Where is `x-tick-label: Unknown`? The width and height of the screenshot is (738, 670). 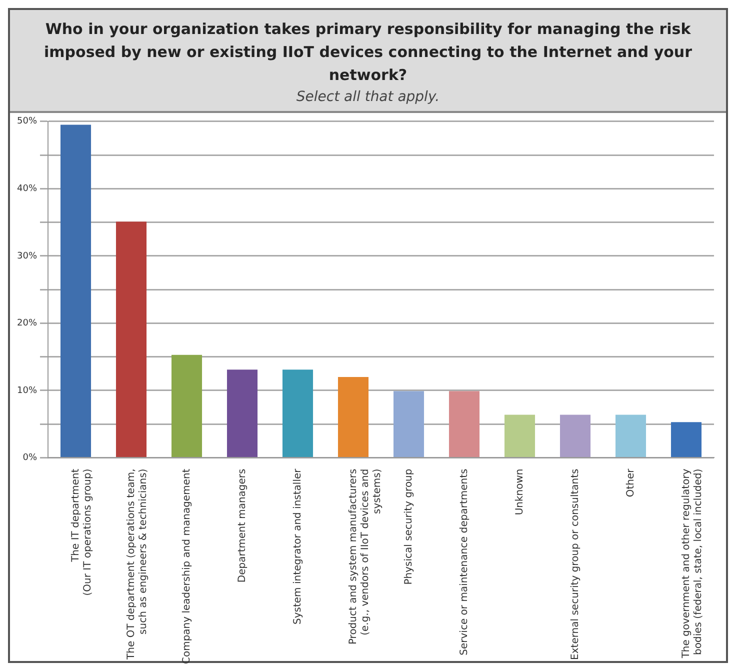 x-tick-label: Unknown is located at coordinates (520, 492).